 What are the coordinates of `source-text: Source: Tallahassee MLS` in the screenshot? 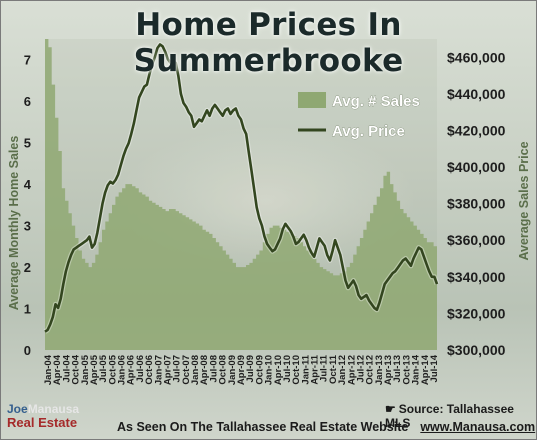 It's located at (449, 416).